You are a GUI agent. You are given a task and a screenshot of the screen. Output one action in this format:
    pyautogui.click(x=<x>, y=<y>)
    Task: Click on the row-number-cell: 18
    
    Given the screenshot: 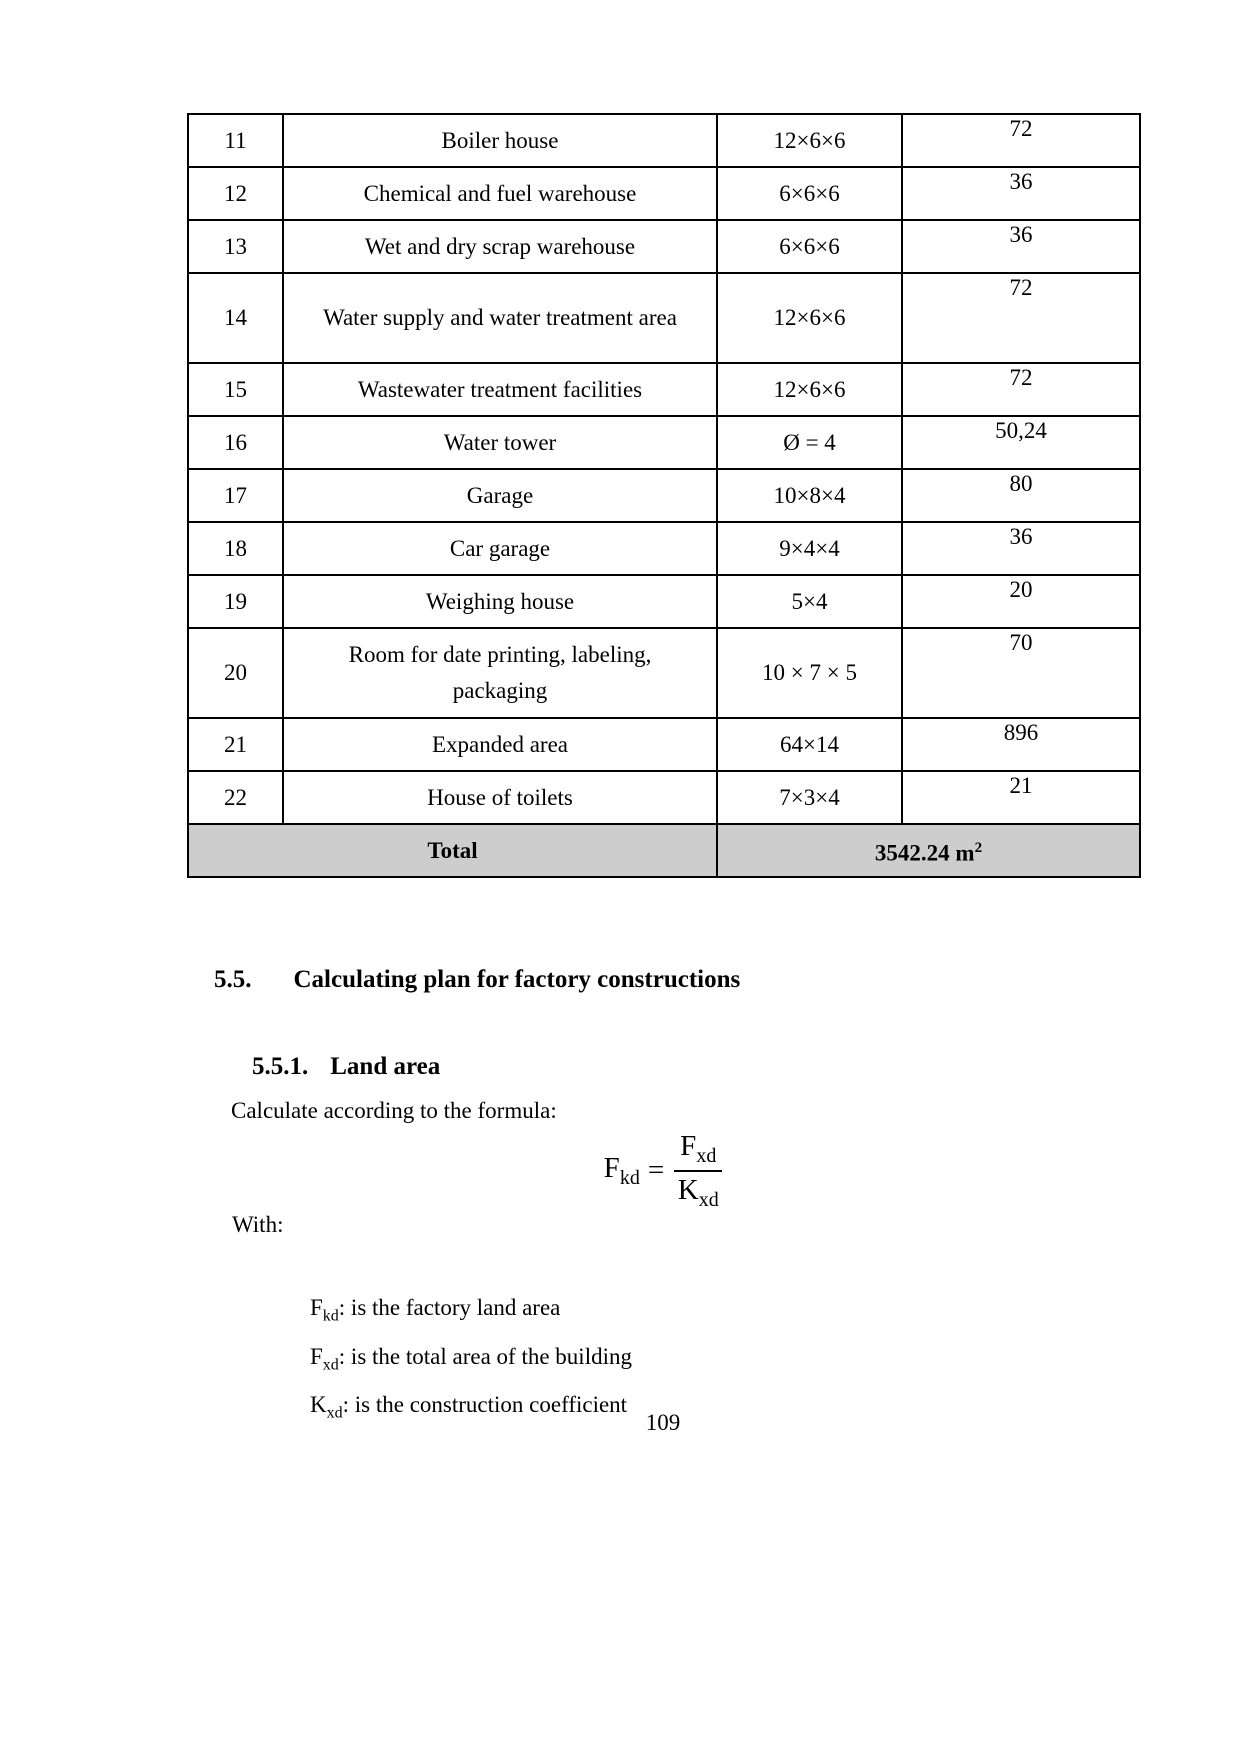 What is the action you would take?
    pyautogui.click(x=235, y=548)
    